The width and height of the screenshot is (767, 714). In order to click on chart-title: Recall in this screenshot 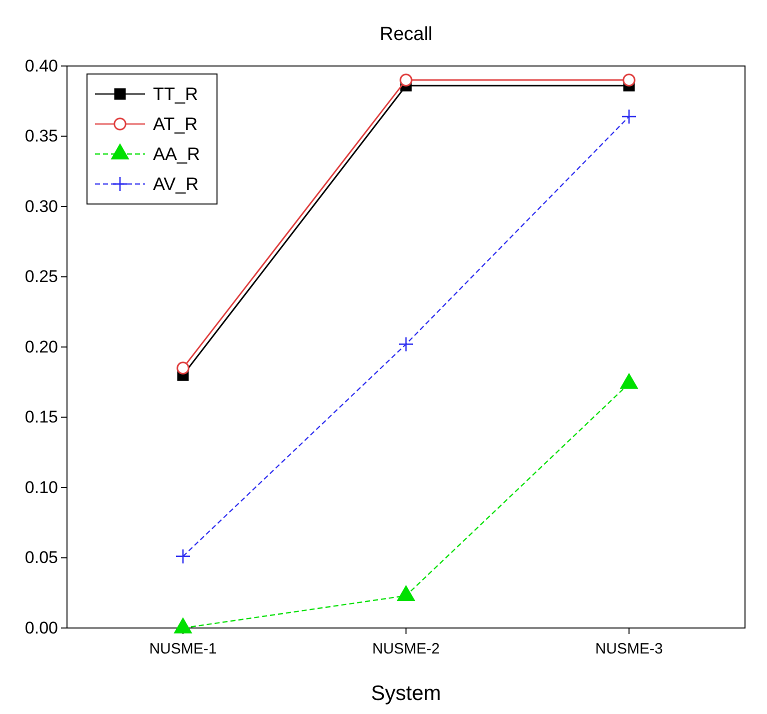, I will do `click(406, 34)`.